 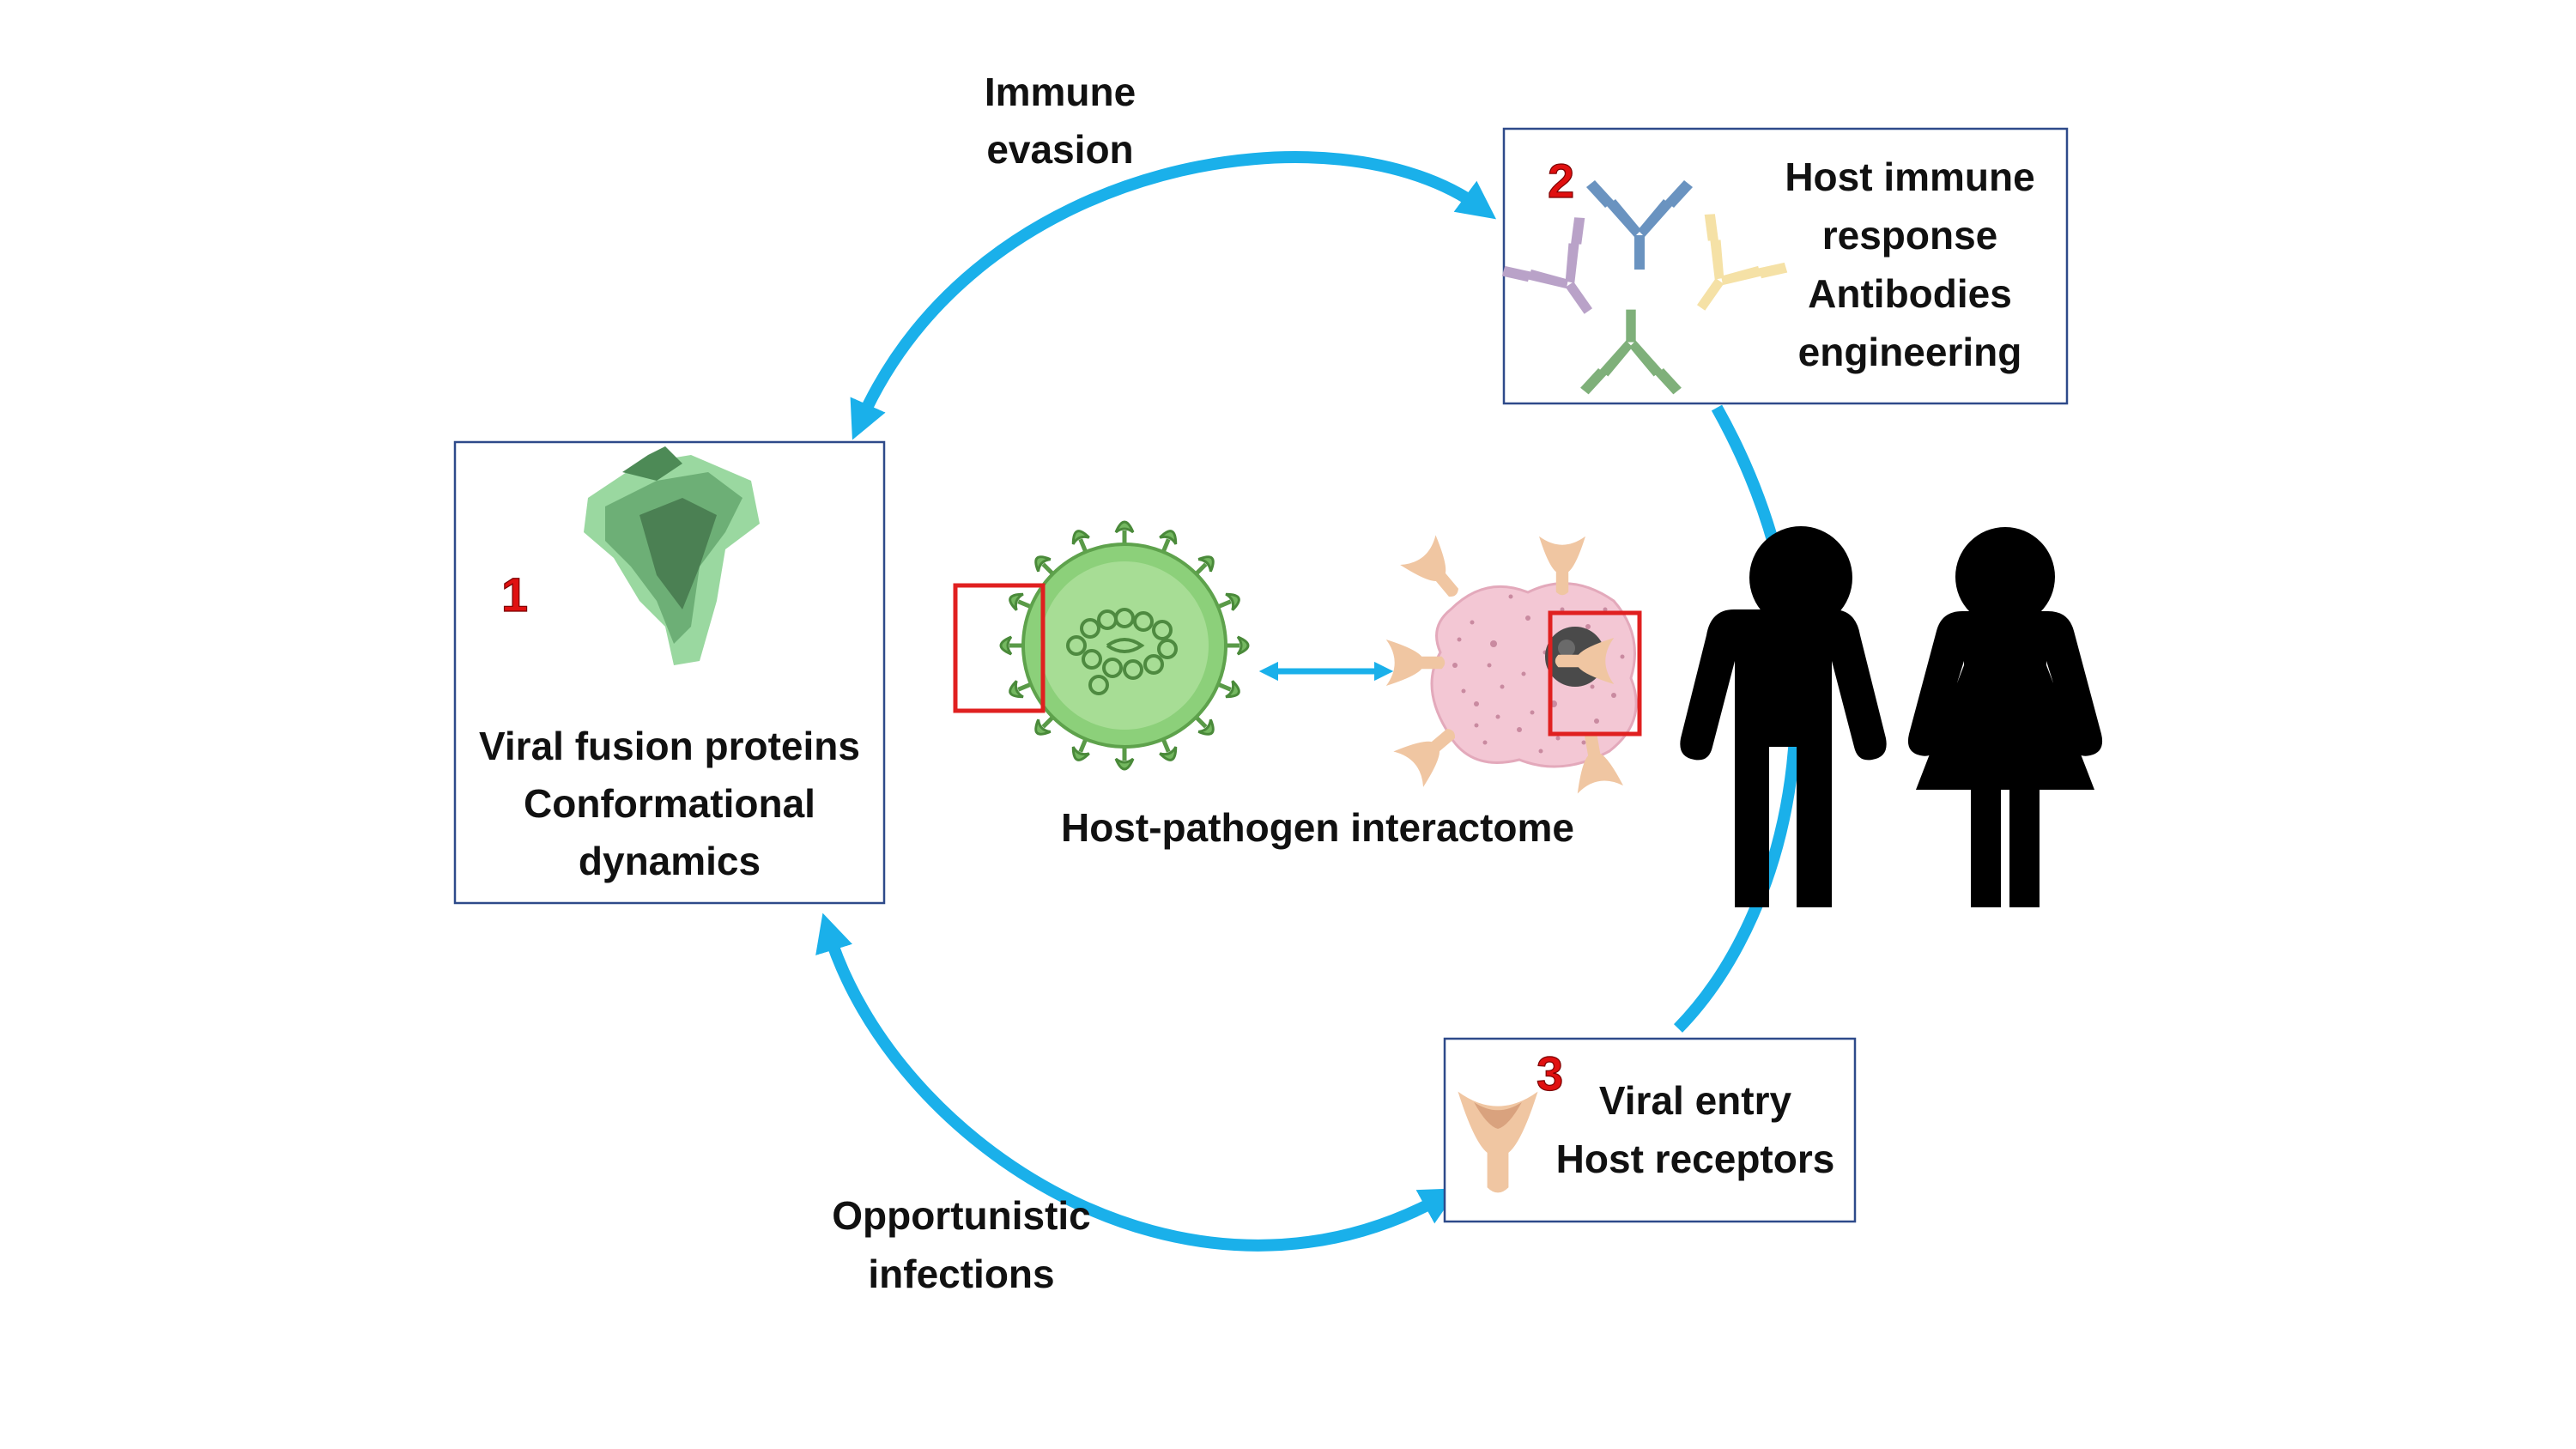 I want to click on woman-icon, so click(x=2005, y=717).